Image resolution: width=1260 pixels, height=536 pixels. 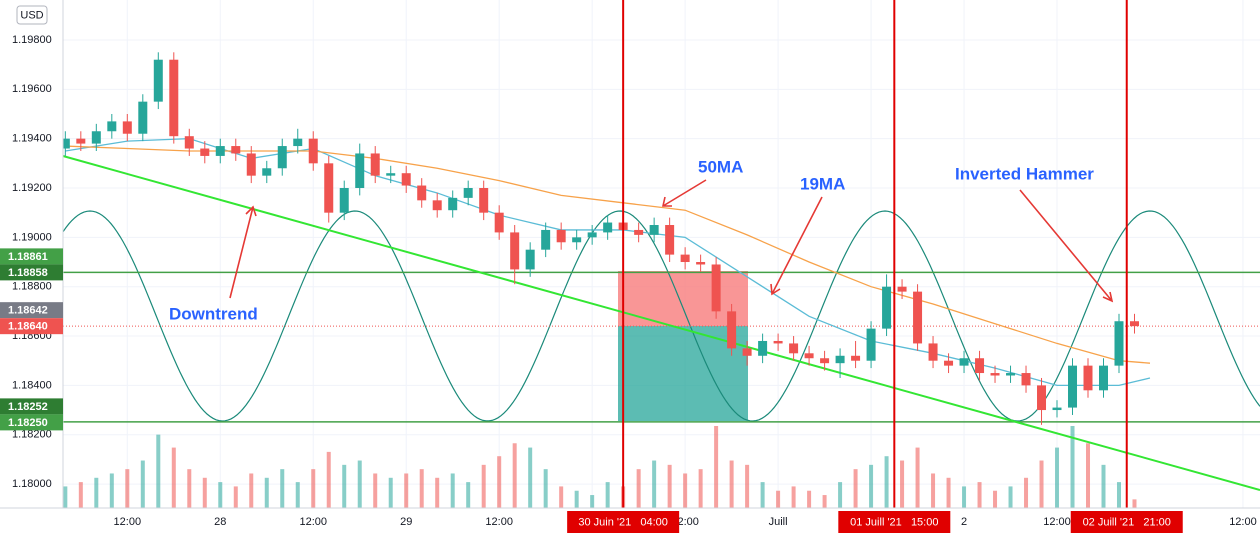 I want to click on currency-box, so click(x=32, y=15).